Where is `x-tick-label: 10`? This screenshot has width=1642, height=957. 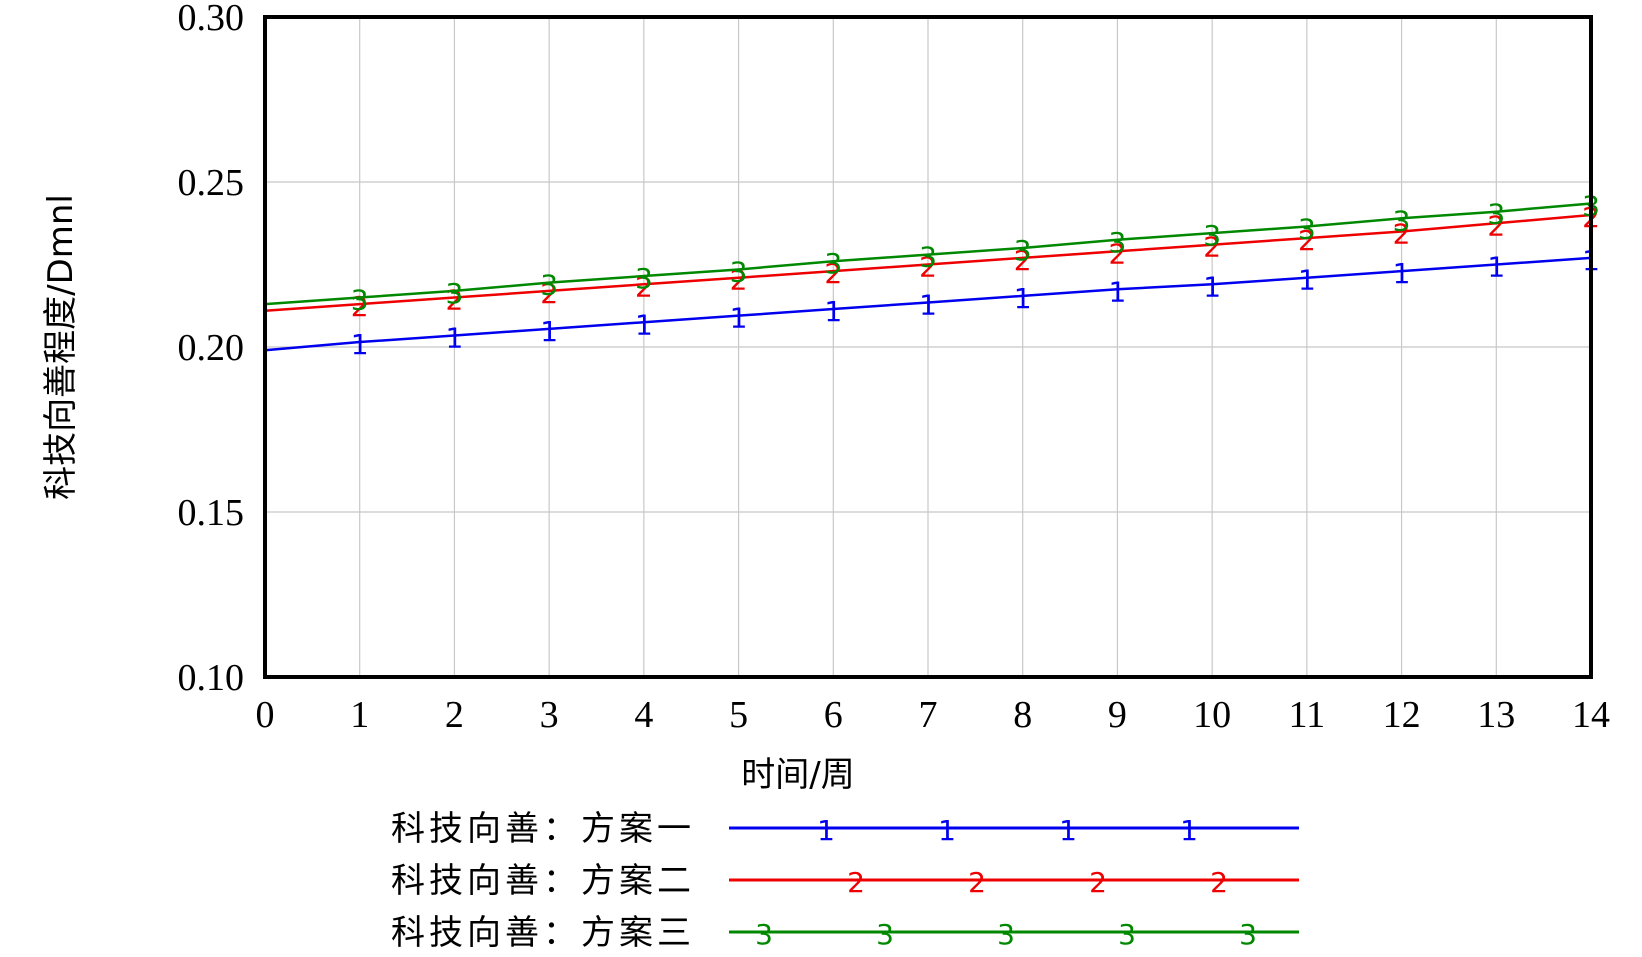 x-tick-label: 10 is located at coordinates (1212, 715).